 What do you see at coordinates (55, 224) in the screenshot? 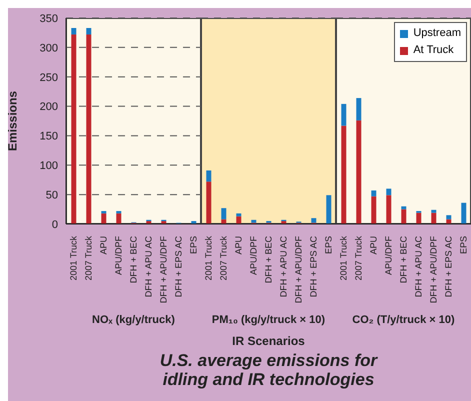
I see `y-tick-label: 0` at bounding box center [55, 224].